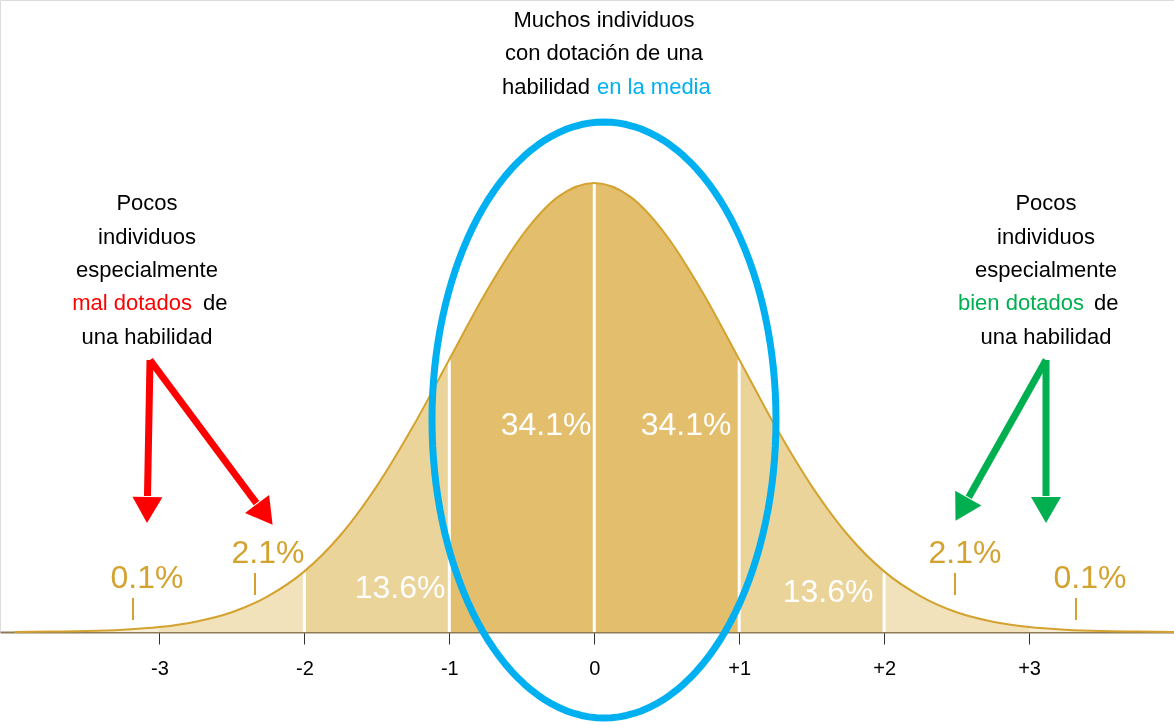 This screenshot has height=725, width=1174. What do you see at coordinates (160, 667) in the screenshot?
I see `x-tick-label: -3` at bounding box center [160, 667].